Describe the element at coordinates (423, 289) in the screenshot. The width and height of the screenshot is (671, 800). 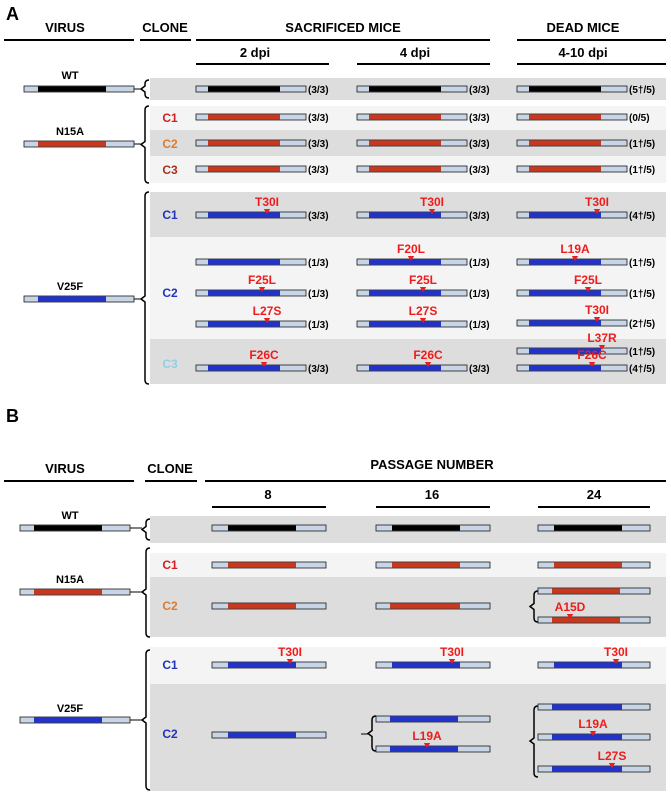
I see `a-v-c2-d4_r2-mut-marker` at that location.